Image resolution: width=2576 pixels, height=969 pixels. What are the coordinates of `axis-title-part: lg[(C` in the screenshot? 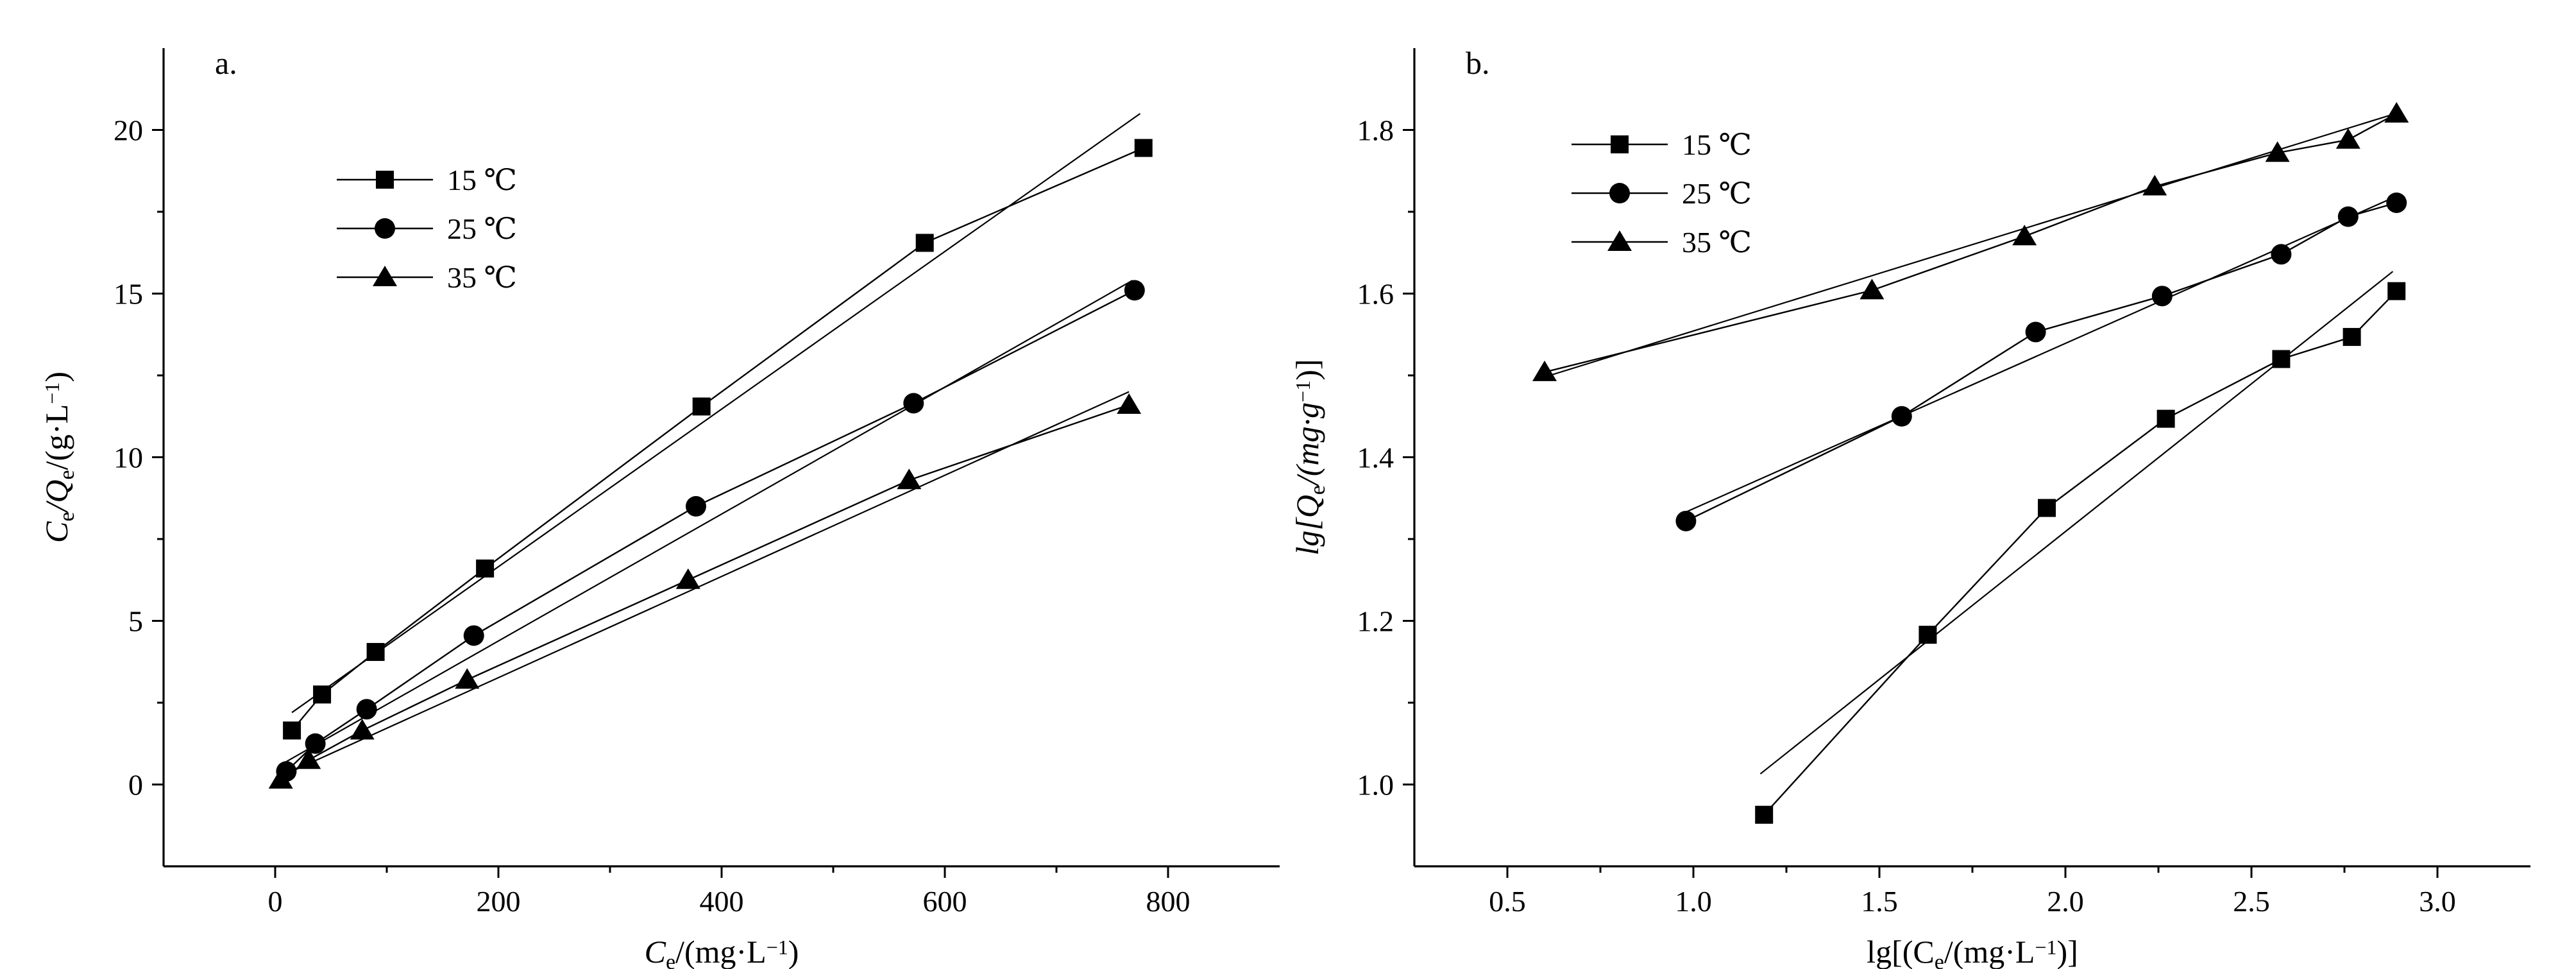 It's located at (1901, 952).